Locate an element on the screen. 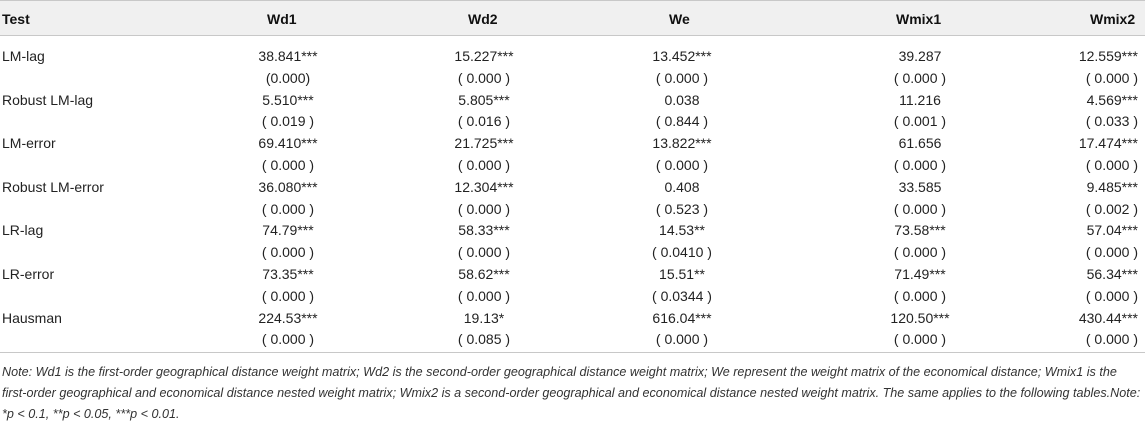  table-cell: 58.62*** is located at coordinates (484, 274).